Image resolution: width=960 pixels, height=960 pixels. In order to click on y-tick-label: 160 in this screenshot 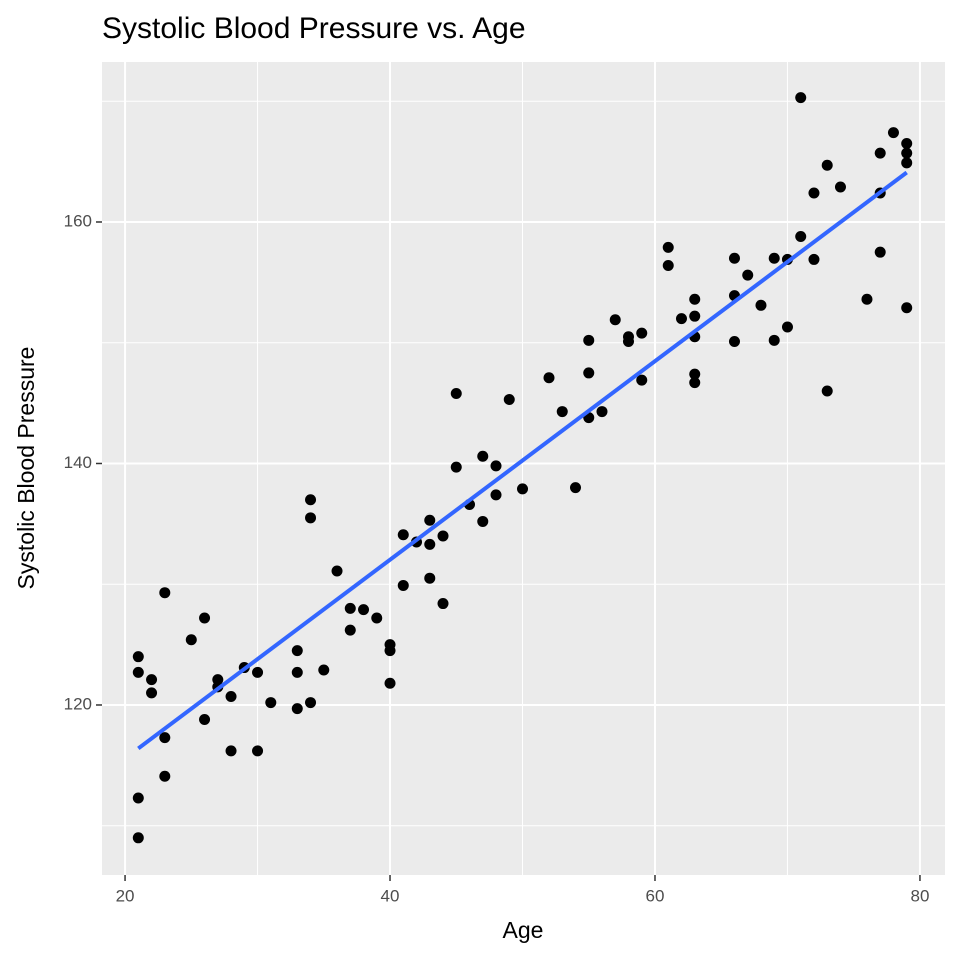, I will do `click(78, 220)`.